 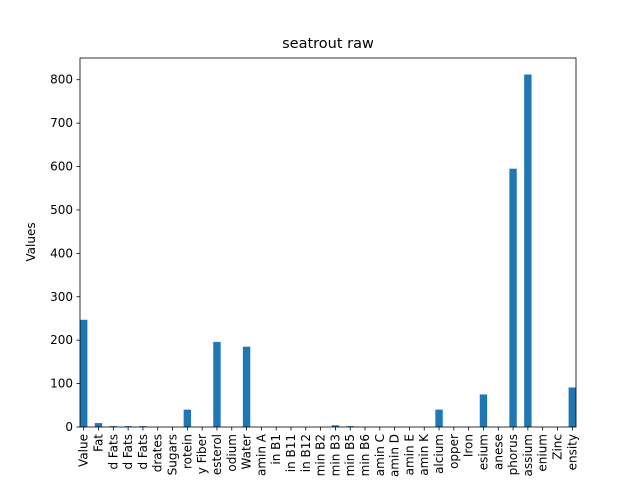 I want to click on x-tick-label: min B6, so click(x=365, y=455).